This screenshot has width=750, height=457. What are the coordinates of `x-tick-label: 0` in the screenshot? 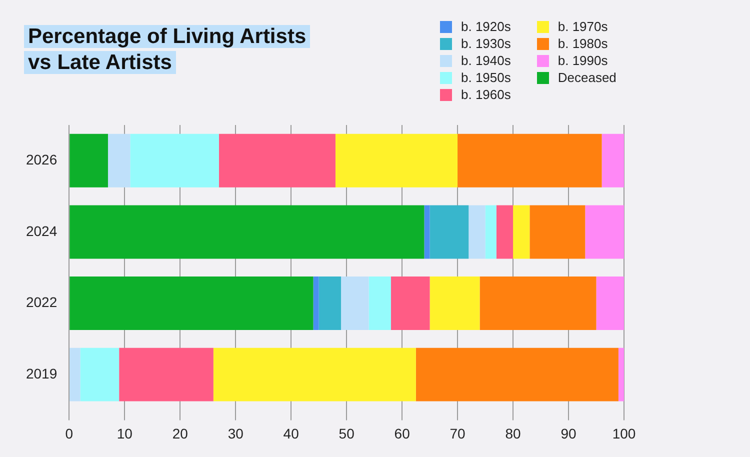 It's located at (69, 433).